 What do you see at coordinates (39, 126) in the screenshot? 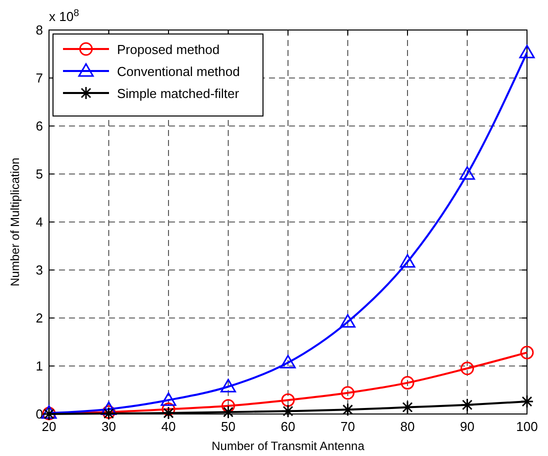
I see `y-tick-label: 6` at bounding box center [39, 126].